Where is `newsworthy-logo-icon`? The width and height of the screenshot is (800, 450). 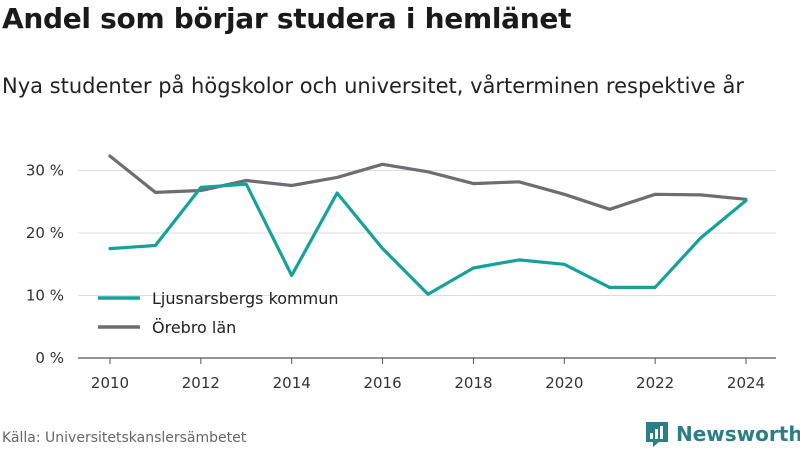
newsworthy-logo-icon is located at coordinates (657, 434).